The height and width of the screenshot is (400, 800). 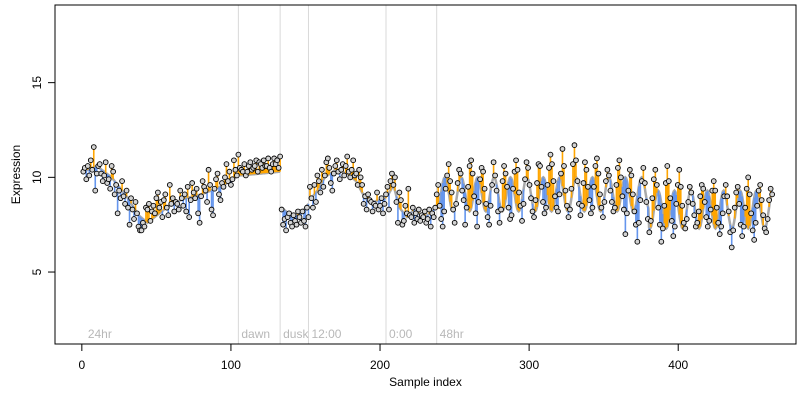 I want to click on x-tick-label: 400, so click(x=678, y=365).